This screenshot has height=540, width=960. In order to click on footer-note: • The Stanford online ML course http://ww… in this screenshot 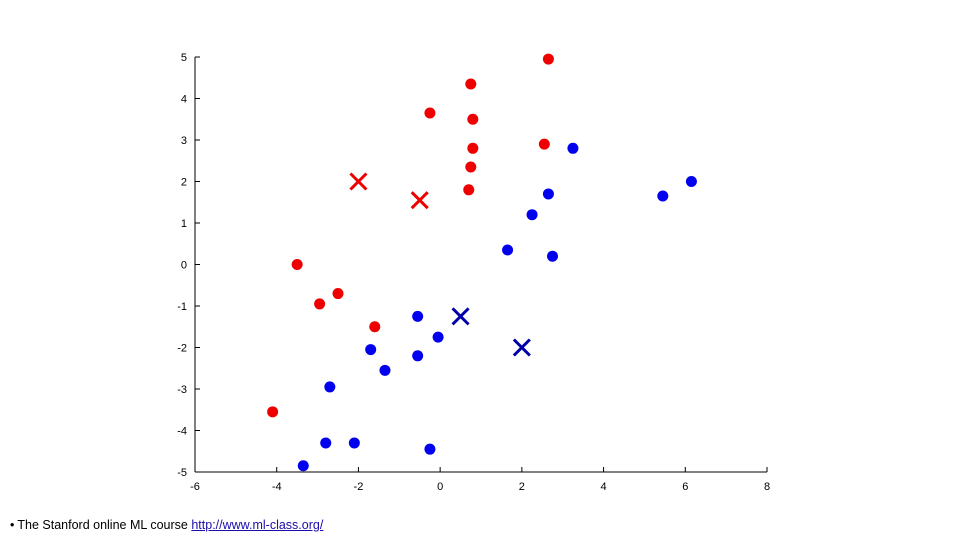, I will do `click(166, 525)`.